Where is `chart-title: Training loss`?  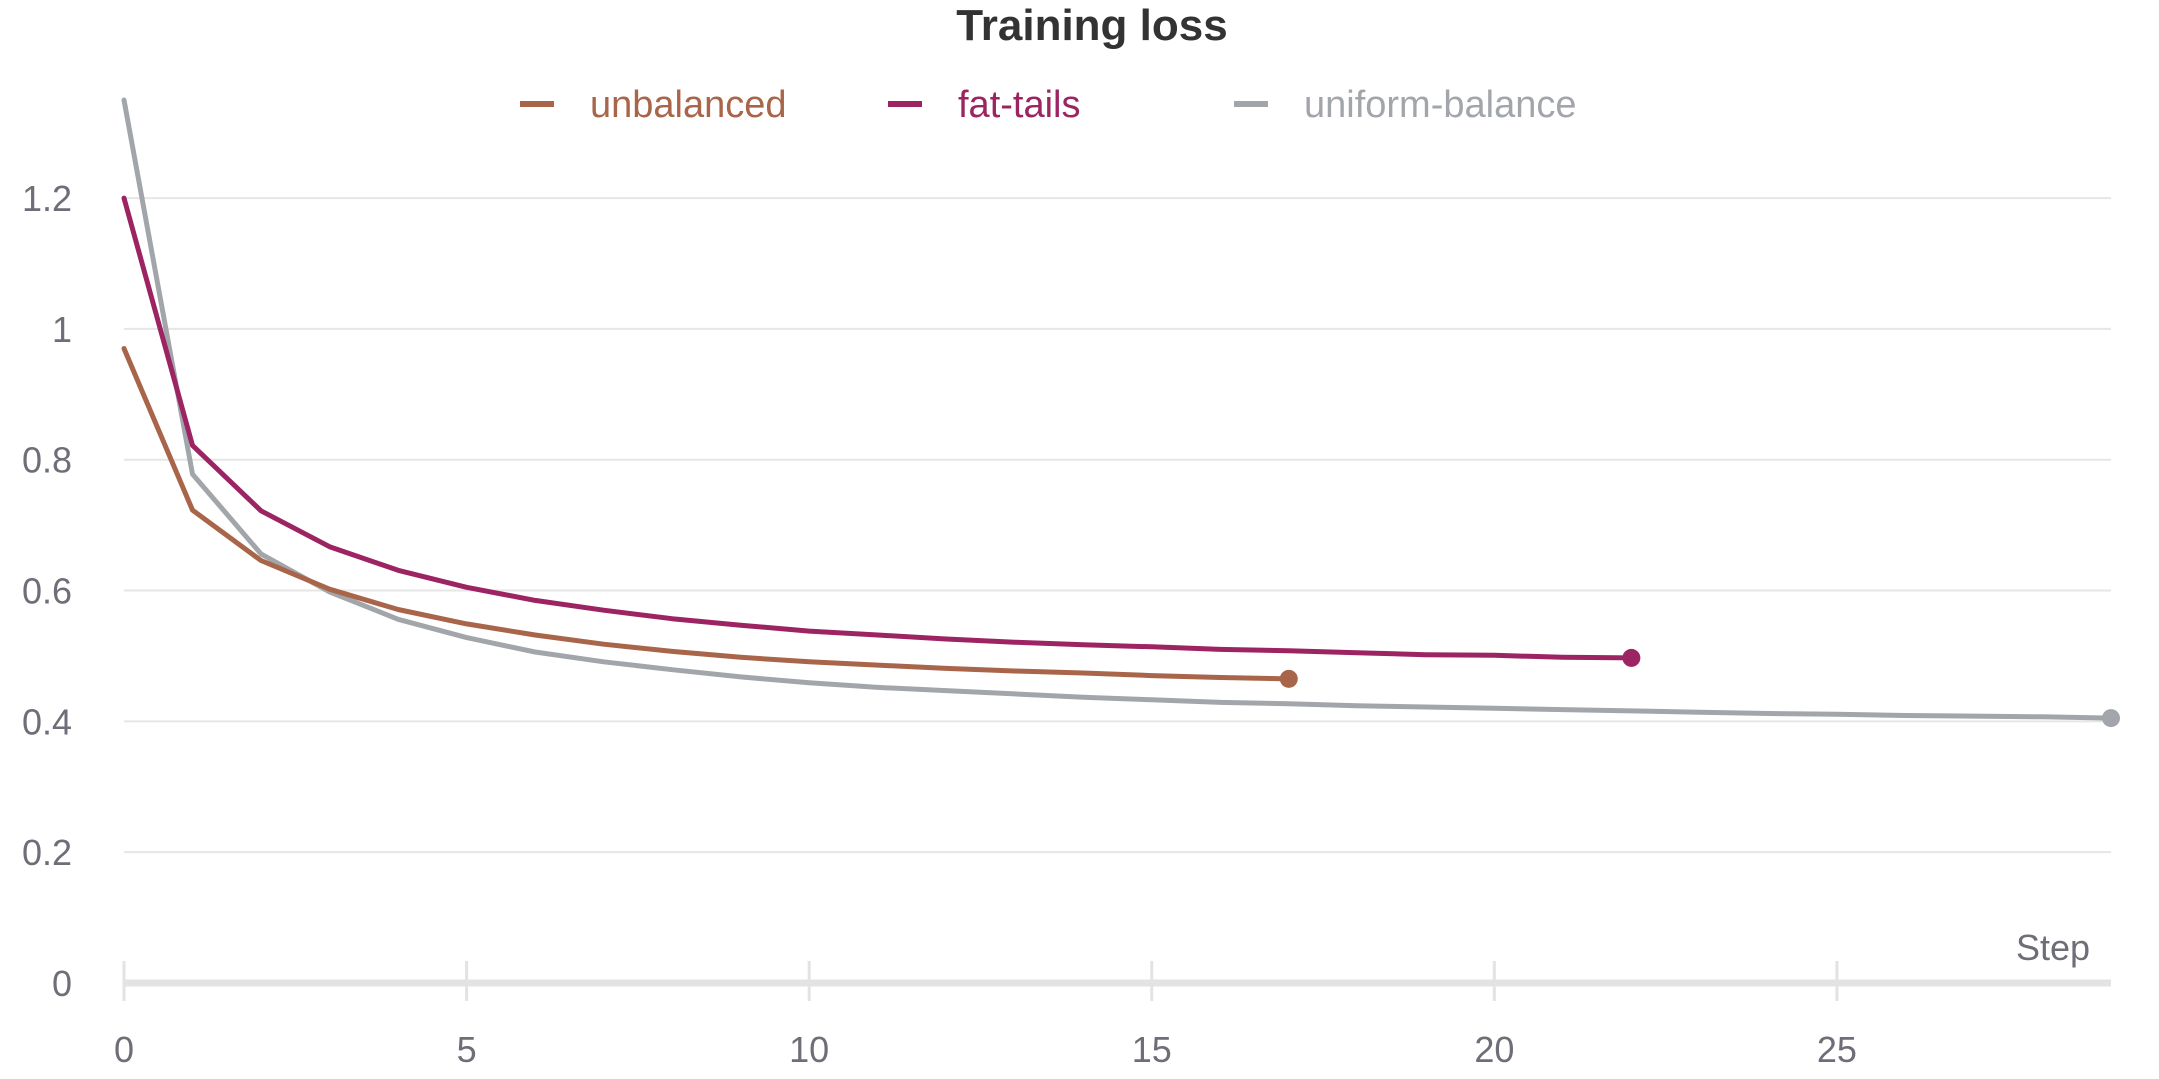
chart-title: Training loss is located at coordinates (1091, 25).